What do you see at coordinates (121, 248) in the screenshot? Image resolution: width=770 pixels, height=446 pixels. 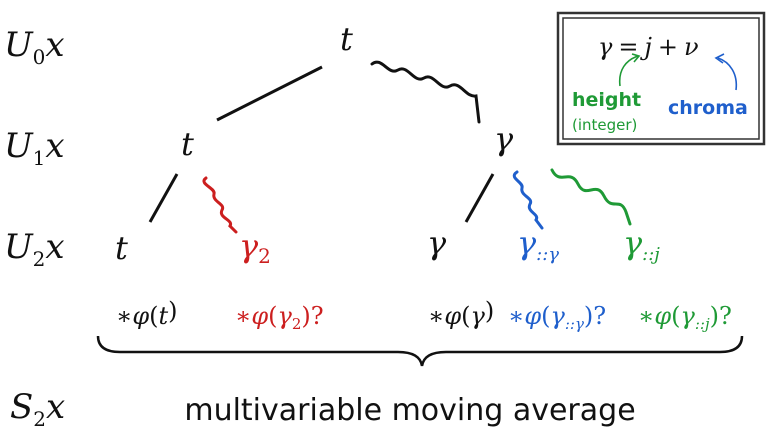 I see `leaf-t: t` at bounding box center [121, 248].